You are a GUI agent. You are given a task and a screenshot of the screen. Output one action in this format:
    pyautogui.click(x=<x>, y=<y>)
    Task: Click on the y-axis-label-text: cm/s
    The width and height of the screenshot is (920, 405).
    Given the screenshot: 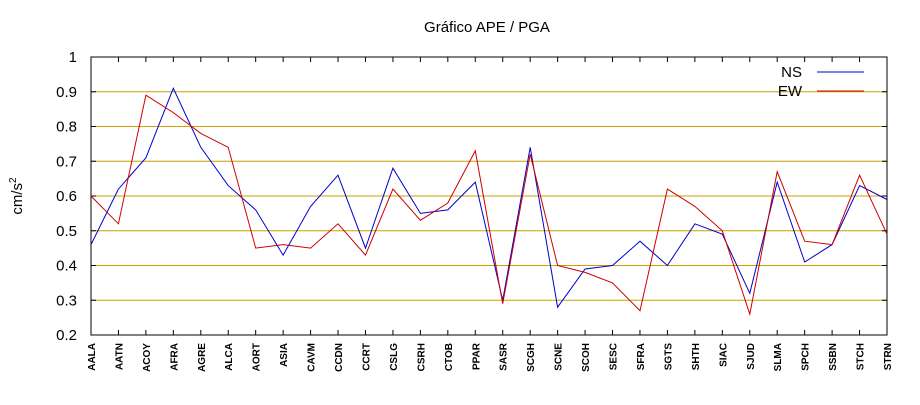 What is the action you would take?
    pyautogui.click(x=17, y=199)
    